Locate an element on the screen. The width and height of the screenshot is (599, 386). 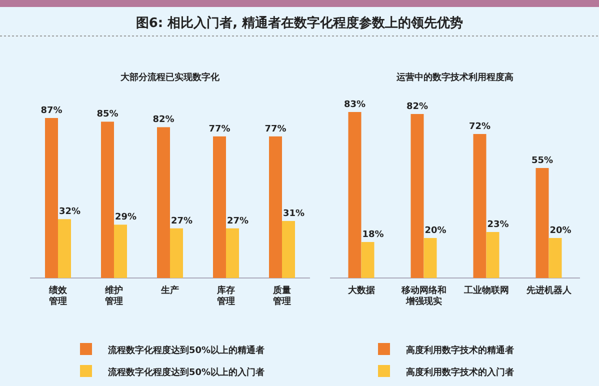
data-label: 18% is located at coordinates (373, 235).